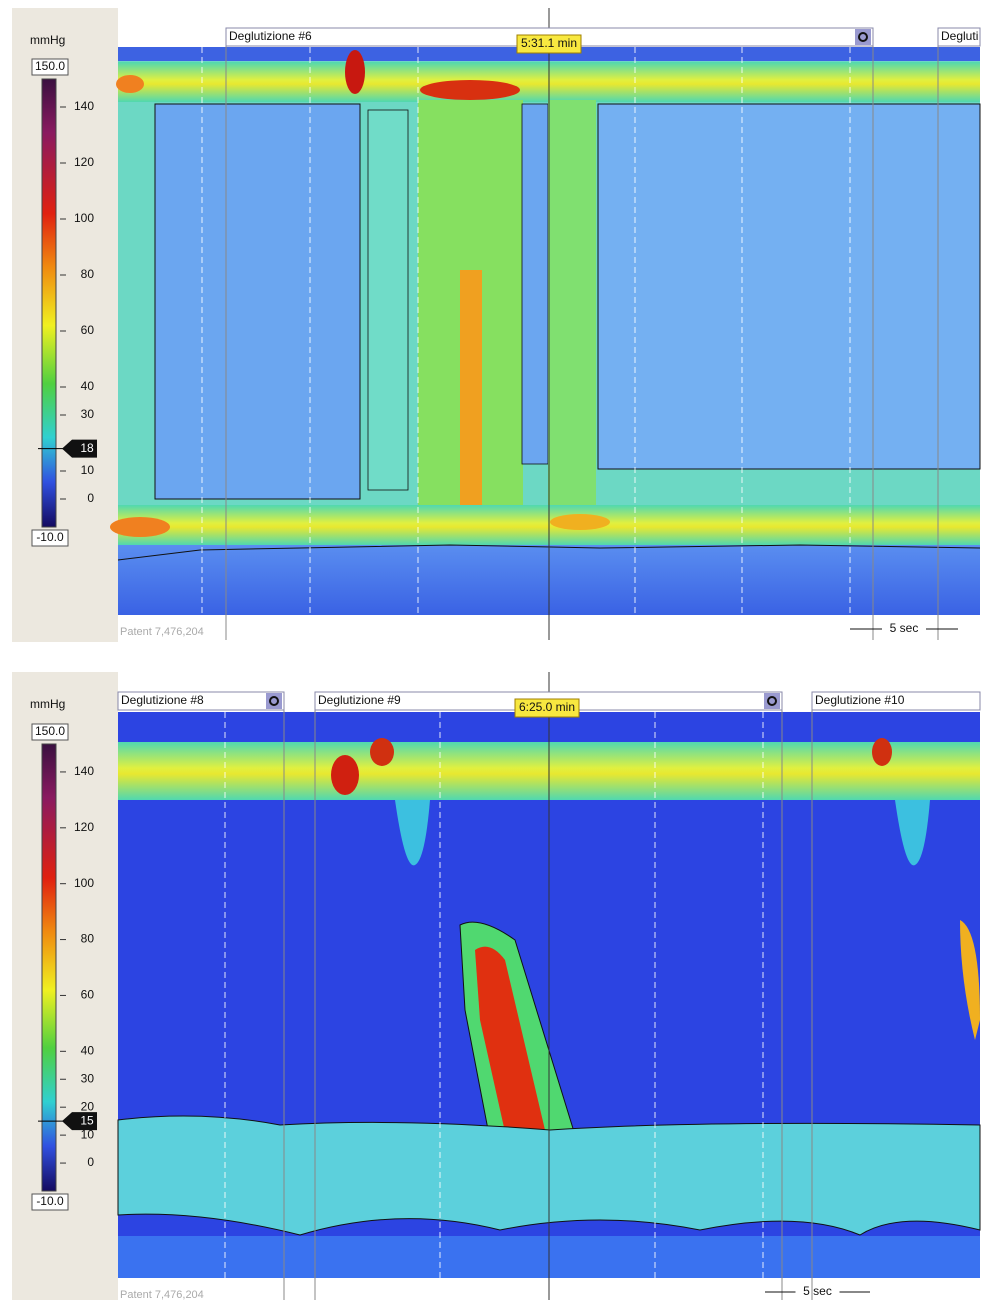 The image size is (986, 1300). I want to click on swallow-label: Deglutizione #6, so click(270, 36).